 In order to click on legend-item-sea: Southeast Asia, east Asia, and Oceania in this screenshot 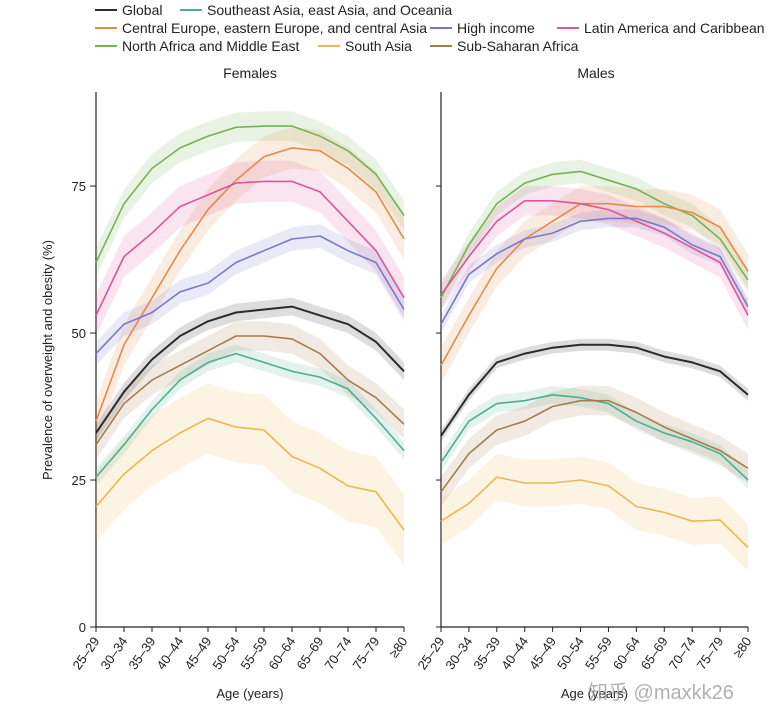, I will do `click(316, 10)`.